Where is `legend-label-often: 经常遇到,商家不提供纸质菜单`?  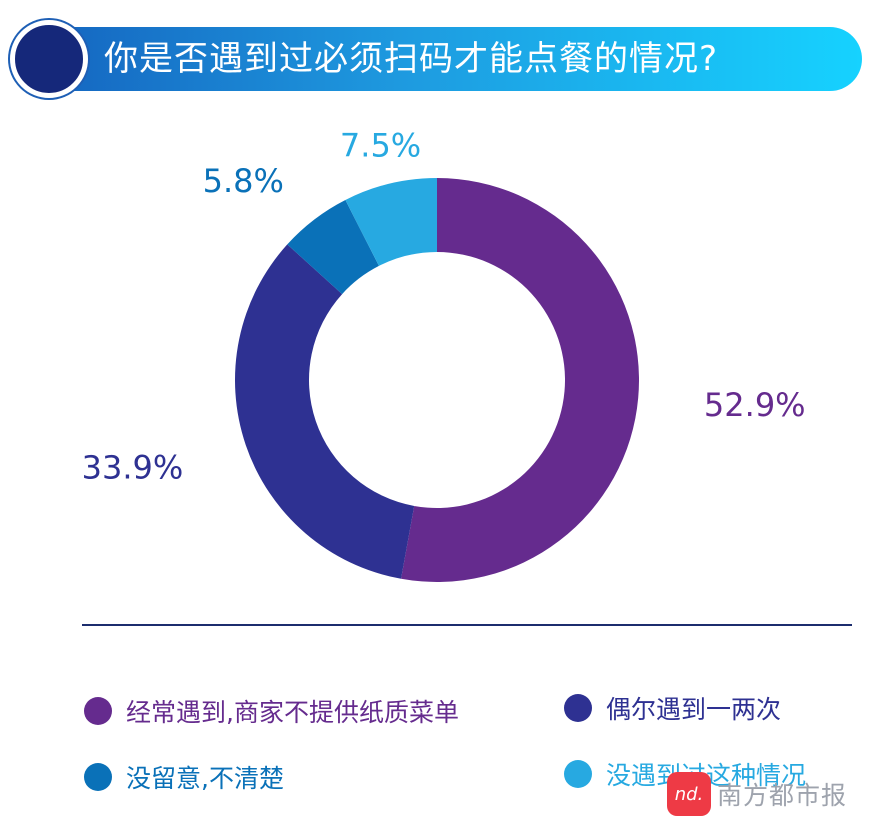 legend-label-often: 经常遇到,商家不提供纸质菜单 is located at coordinates (292, 712).